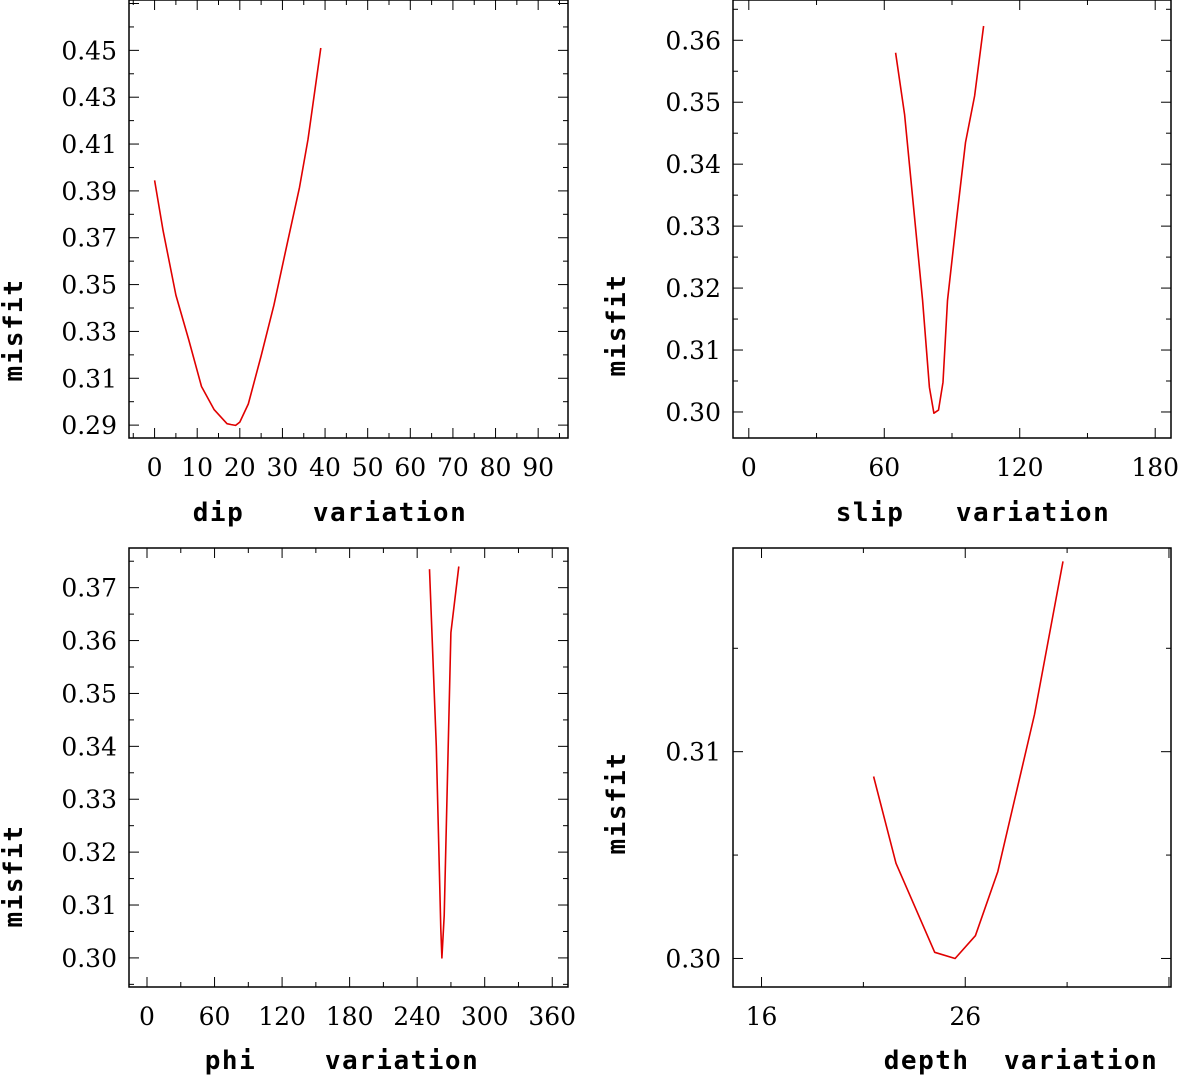 This screenshot has width=1183, height=1076. Describe the element at coordinates (197, 467) in the screenshot. I see `x-tick-label: 10` at that location.